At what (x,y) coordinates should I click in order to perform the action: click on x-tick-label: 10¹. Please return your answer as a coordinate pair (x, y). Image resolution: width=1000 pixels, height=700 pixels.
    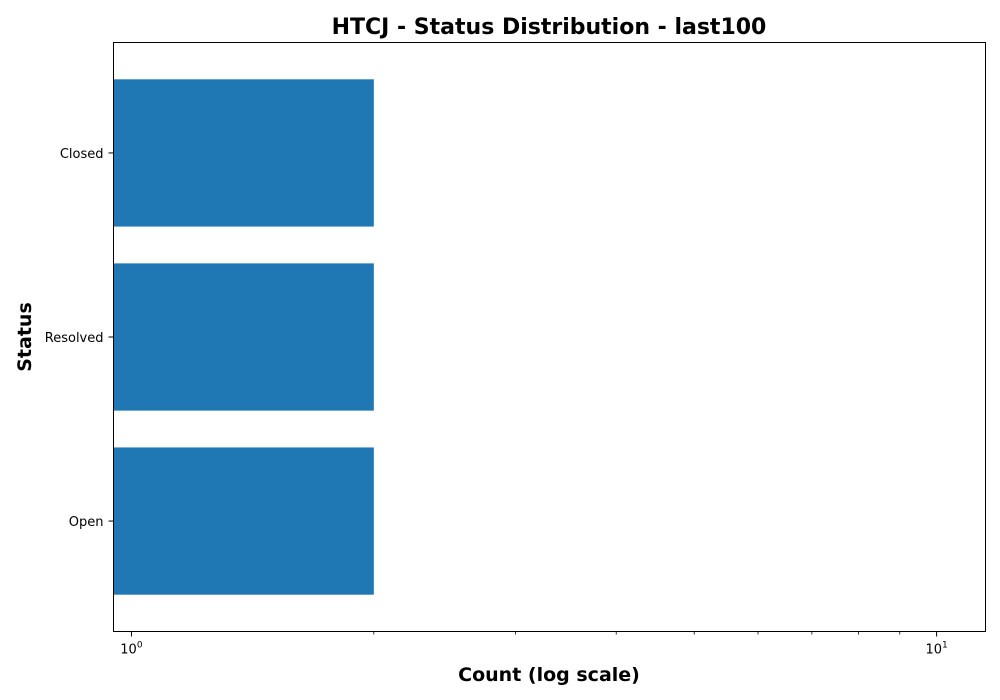
    Looking at the image, I should click on (936, 649).